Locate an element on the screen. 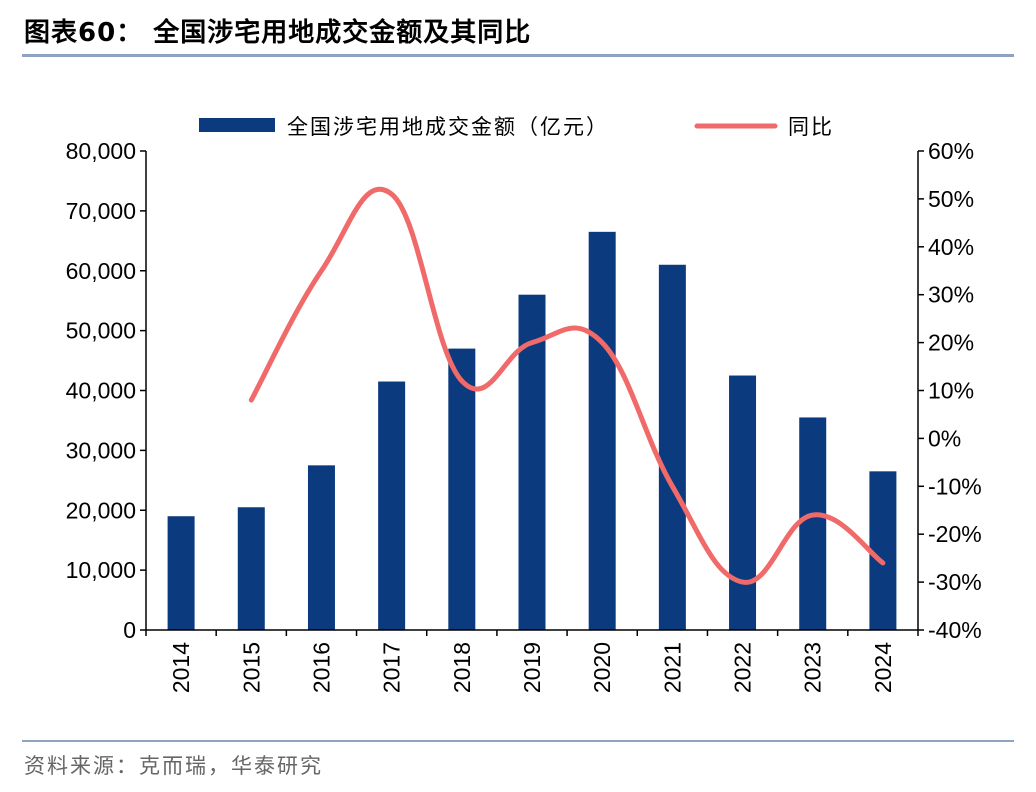 This screenshot has height=792, width=1036. bar-2023 is located at coordinates (813, 523).